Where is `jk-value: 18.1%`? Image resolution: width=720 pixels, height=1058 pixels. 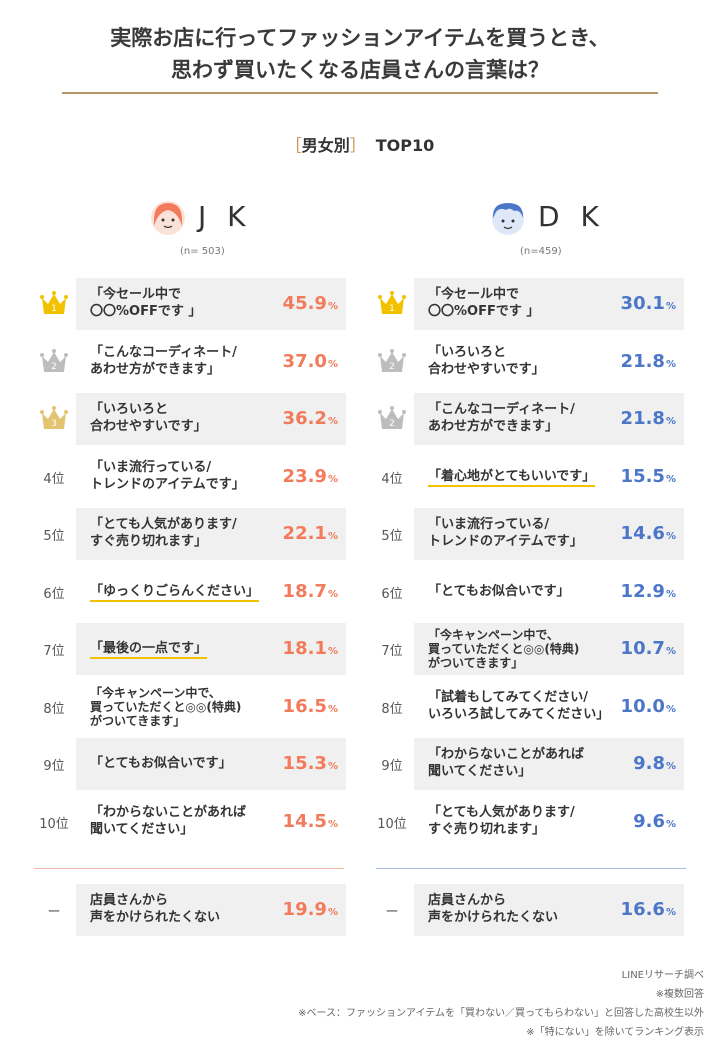
jk-value: 18.1% is located at coordinates (310, 648).